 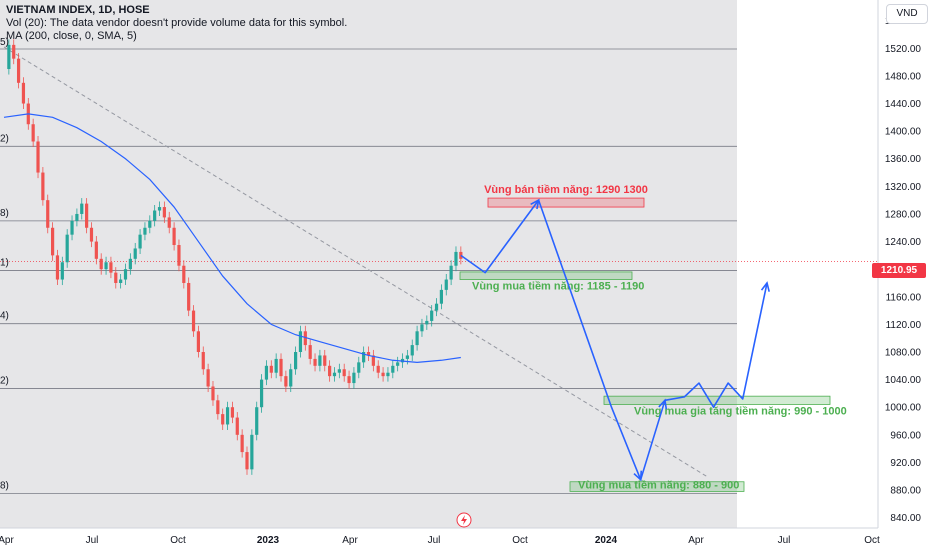 What do you see at coordinates (268, 540) in the screenshot?
I see `x-tick-label: 2023` at bounding box center [268, 540].